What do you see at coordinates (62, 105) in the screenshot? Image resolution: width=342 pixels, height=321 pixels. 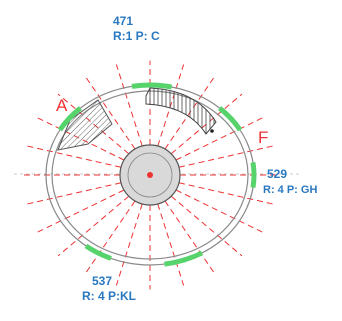 I see `section-letter-a: A` at bounding box center [62, 105].